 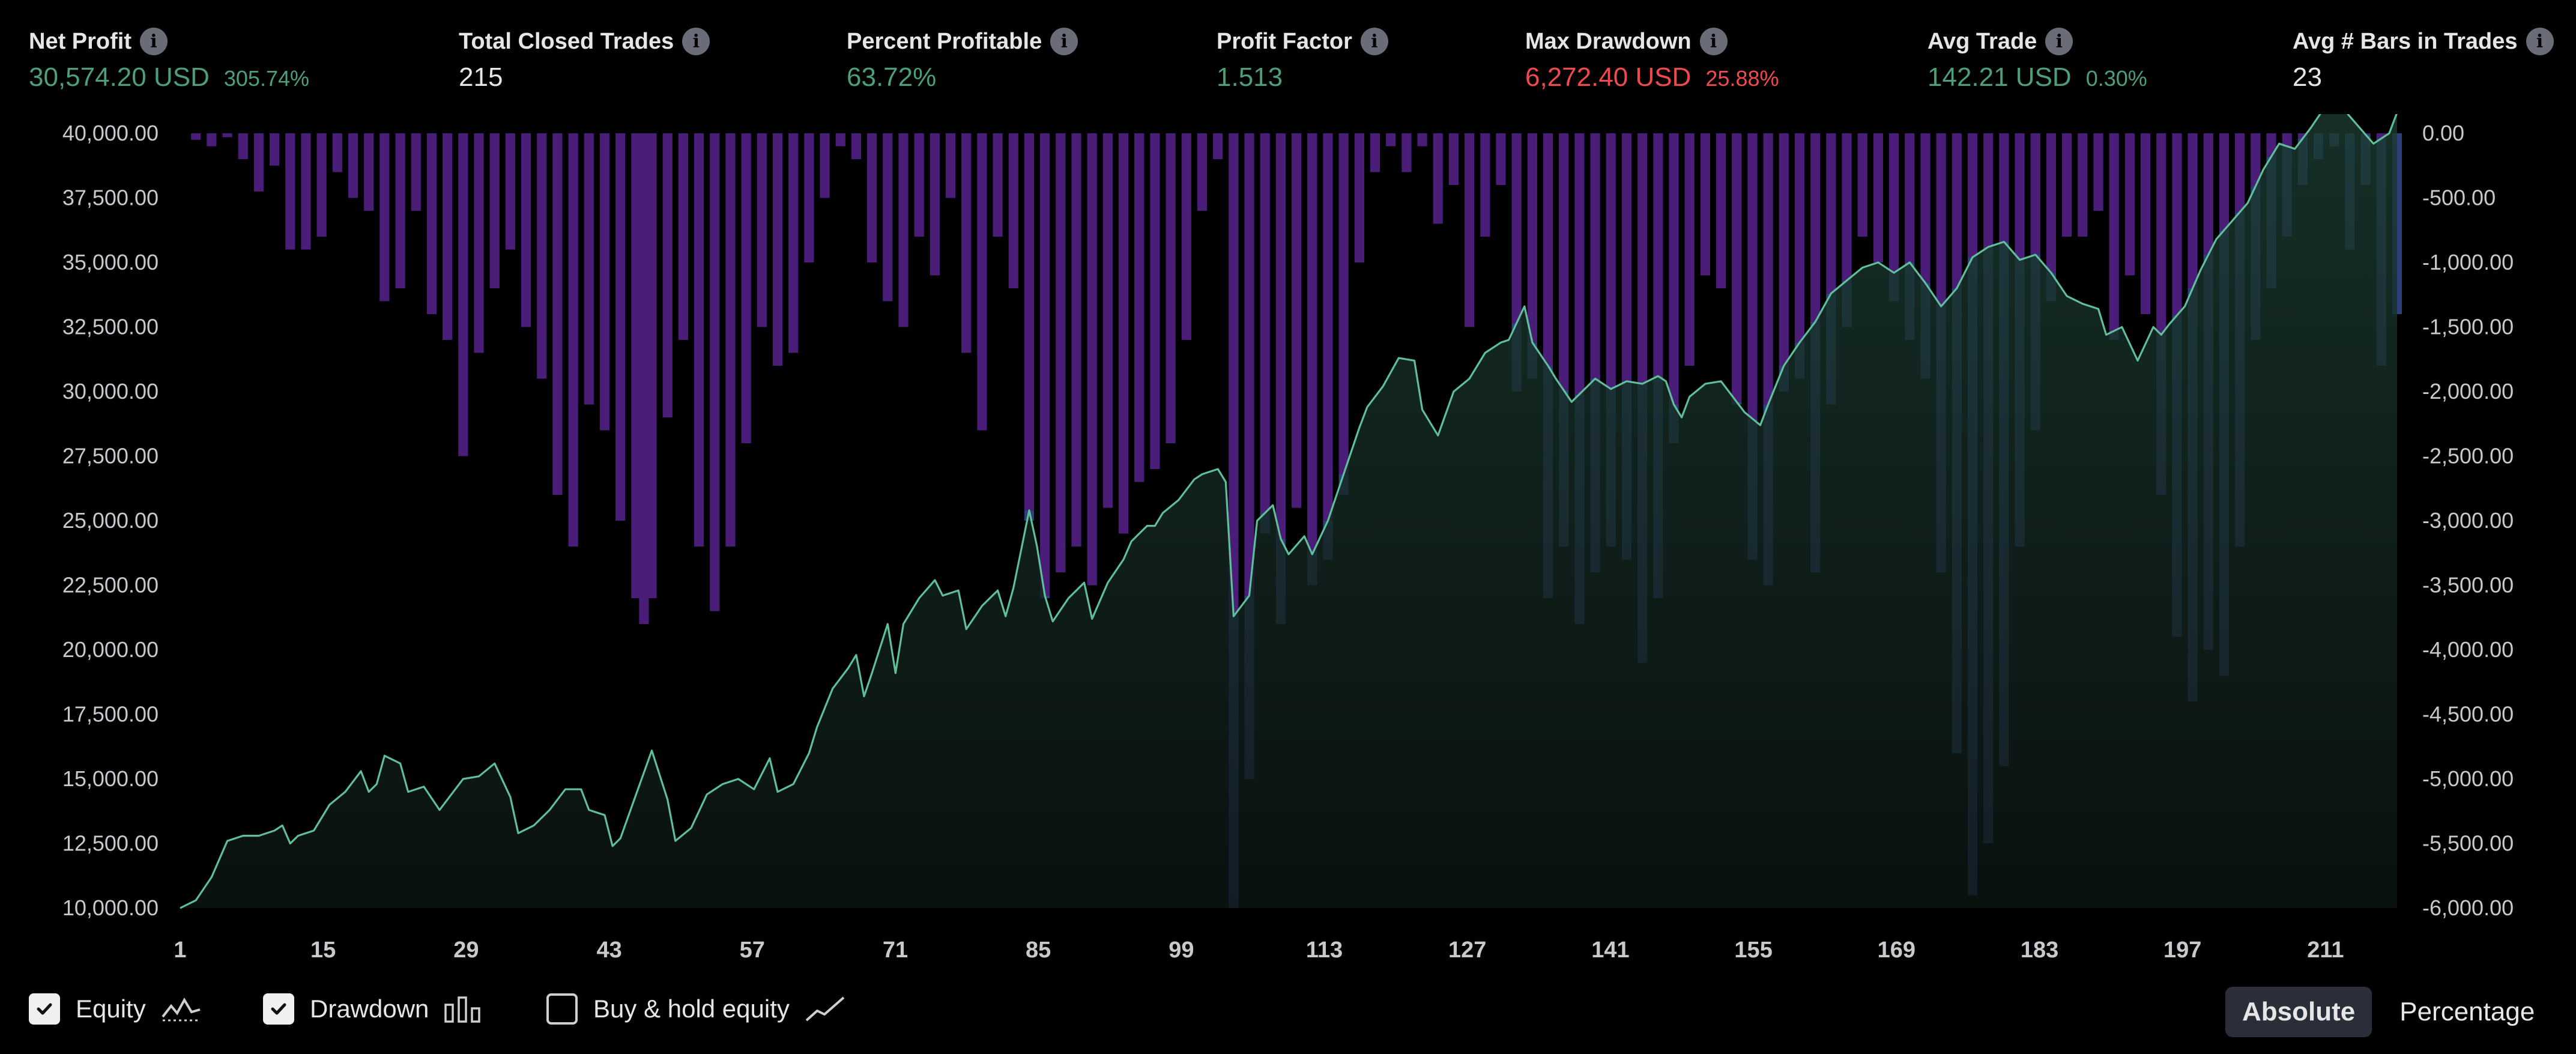 What do you see at coordinates (566, 41) in the screenshot?
I see `stat-label: Total Closed Trades` at bounding box center [566, 41].